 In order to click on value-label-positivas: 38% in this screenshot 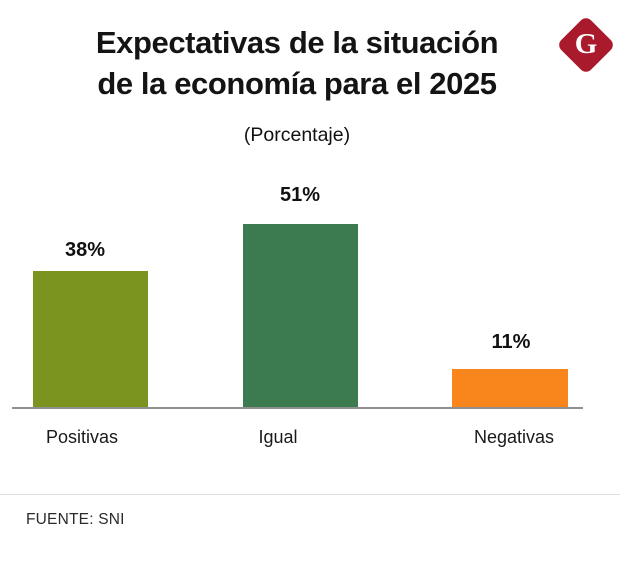, I will do `click(85, 250)`.